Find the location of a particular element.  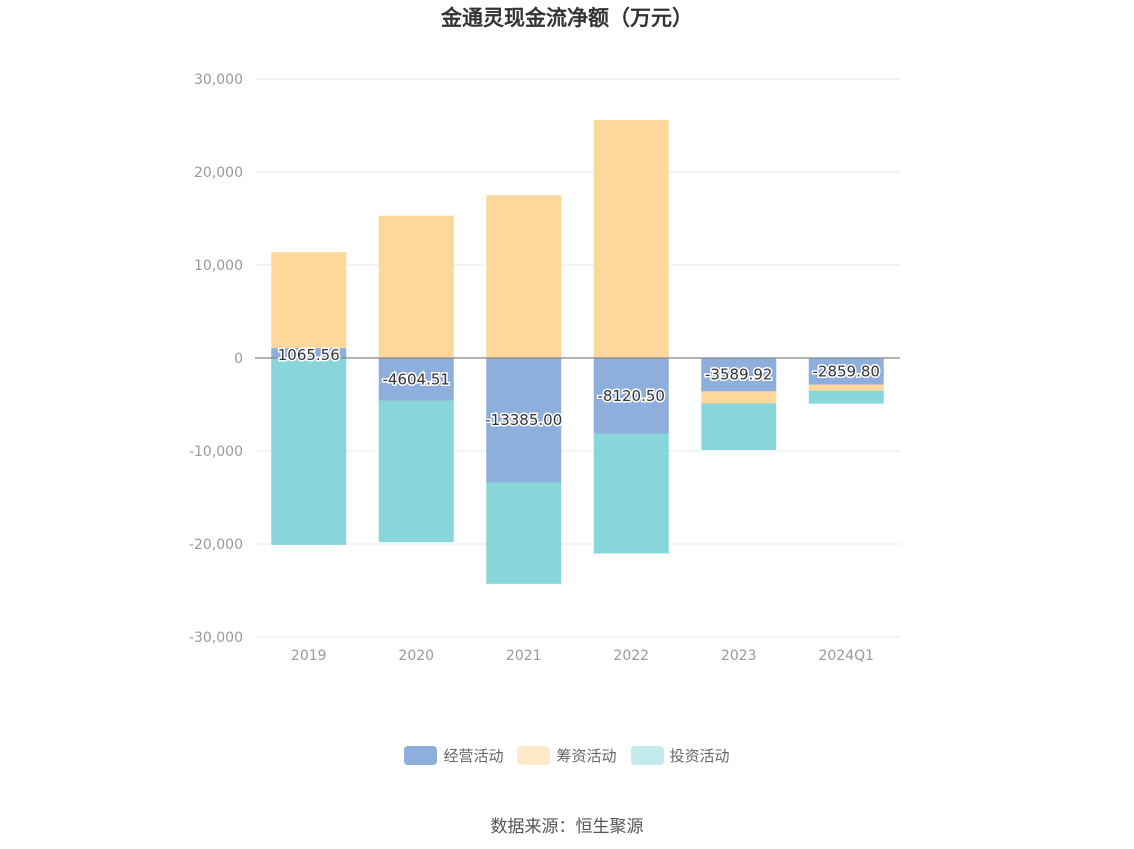

data-label: -4604.51 is located at coordinates (416, 379).